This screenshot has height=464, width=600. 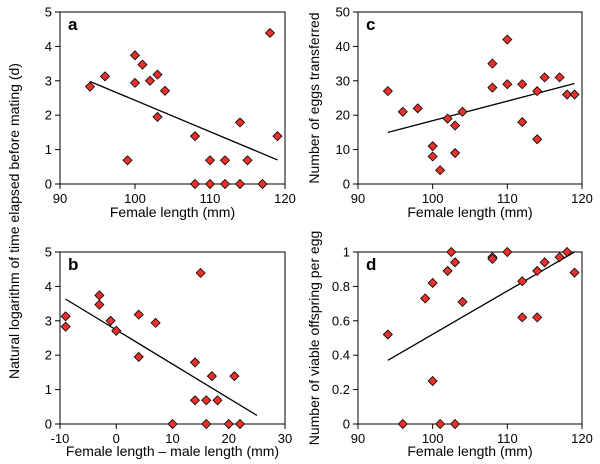 What do you see at coordinates (469, 451) in the screenshot?
I see `x-axis-label: Female length (mm)` at bounding box center [469, 451].